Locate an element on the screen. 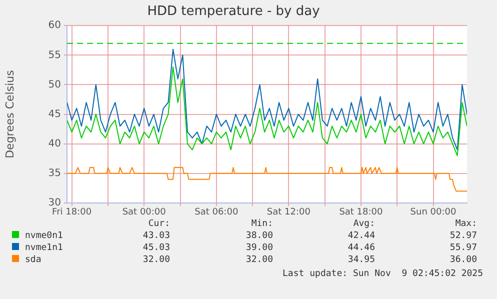  y-tick-label: 60 is located at coordinates (54, 26).